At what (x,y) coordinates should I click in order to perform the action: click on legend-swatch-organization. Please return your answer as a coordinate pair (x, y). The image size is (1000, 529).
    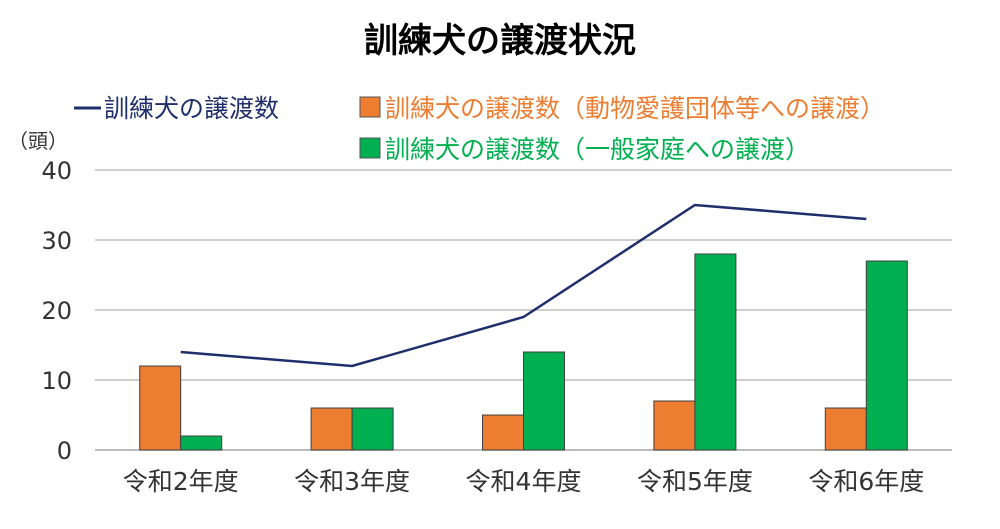
    Looking at the image, I should click on (370, 107).